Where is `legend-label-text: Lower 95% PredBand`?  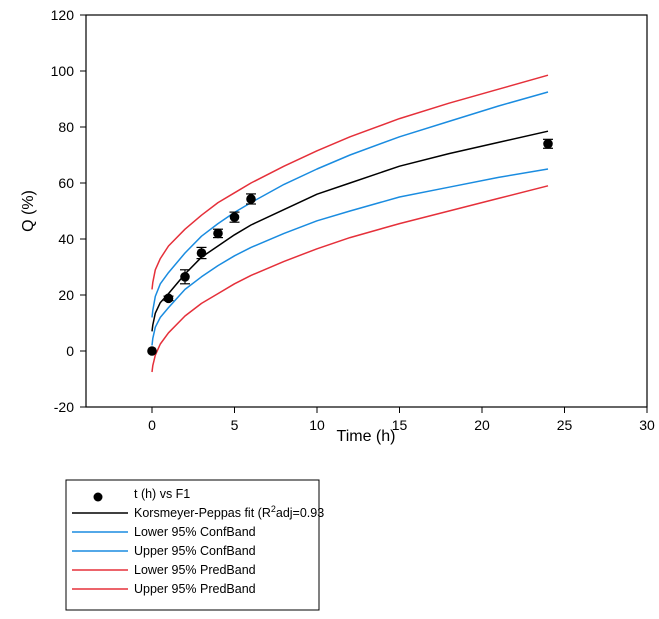
legend-label-text: Lower 95% PredBand is located at coordinates (195, 570).